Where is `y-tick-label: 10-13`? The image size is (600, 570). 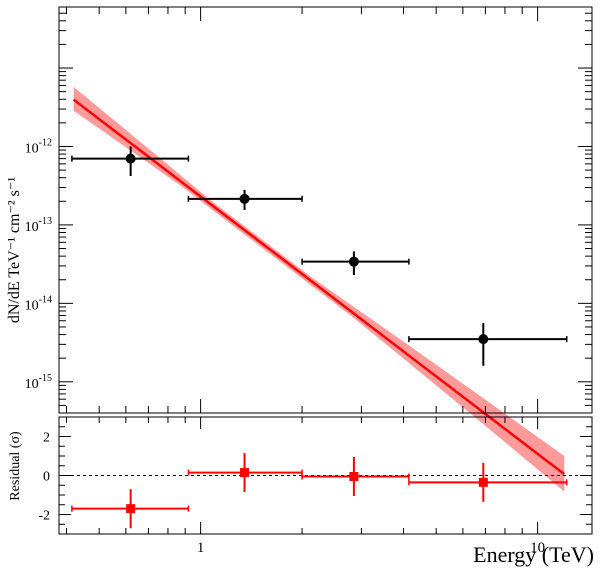
y-tick-label: 10-13 is located at coordinates (38, 225).